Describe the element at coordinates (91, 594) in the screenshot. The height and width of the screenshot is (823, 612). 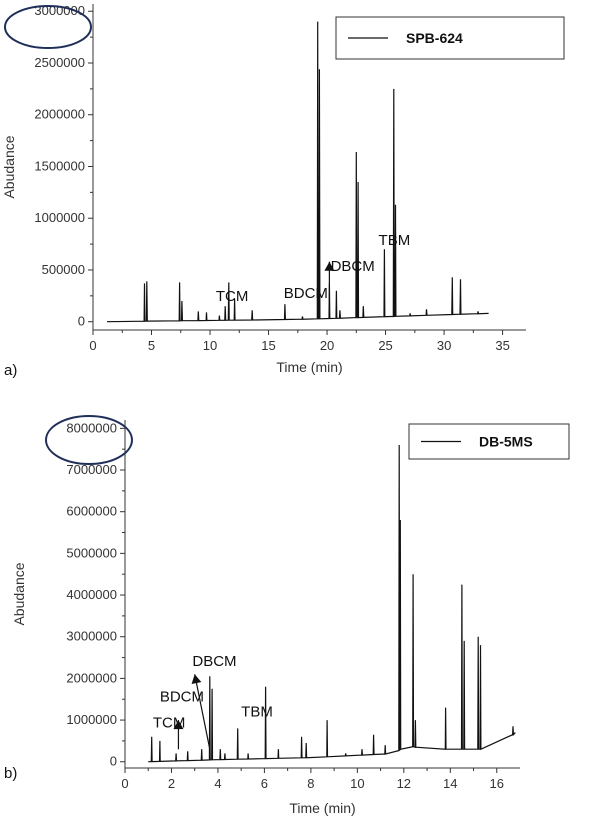
I see `y-tick-label: 4000000` at that location.